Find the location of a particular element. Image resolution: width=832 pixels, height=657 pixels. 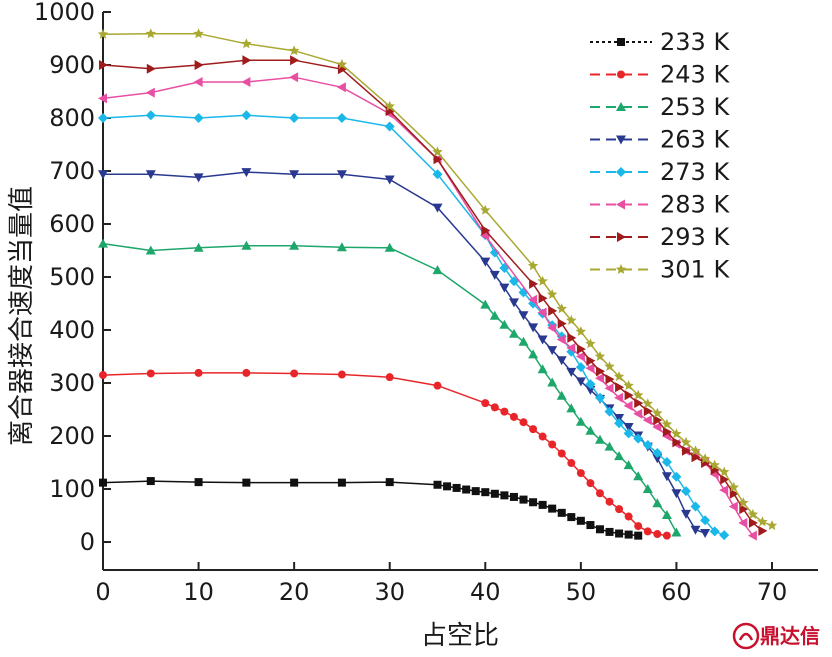

watermark: 鼎达信 is located at coordinates (776, 636).